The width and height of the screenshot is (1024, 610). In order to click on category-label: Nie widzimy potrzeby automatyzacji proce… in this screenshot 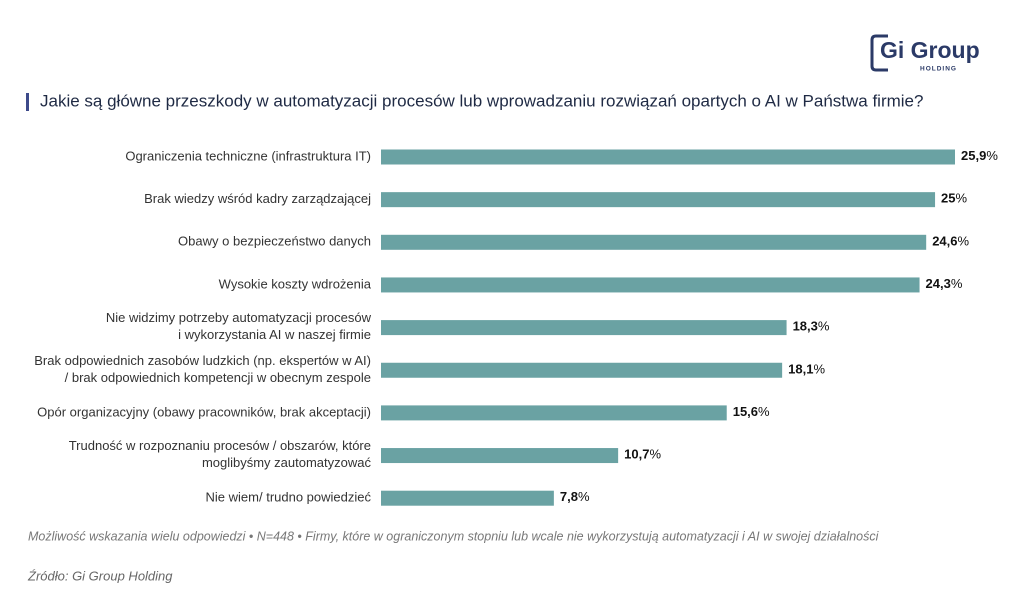, I will do `click(239, 327)`.